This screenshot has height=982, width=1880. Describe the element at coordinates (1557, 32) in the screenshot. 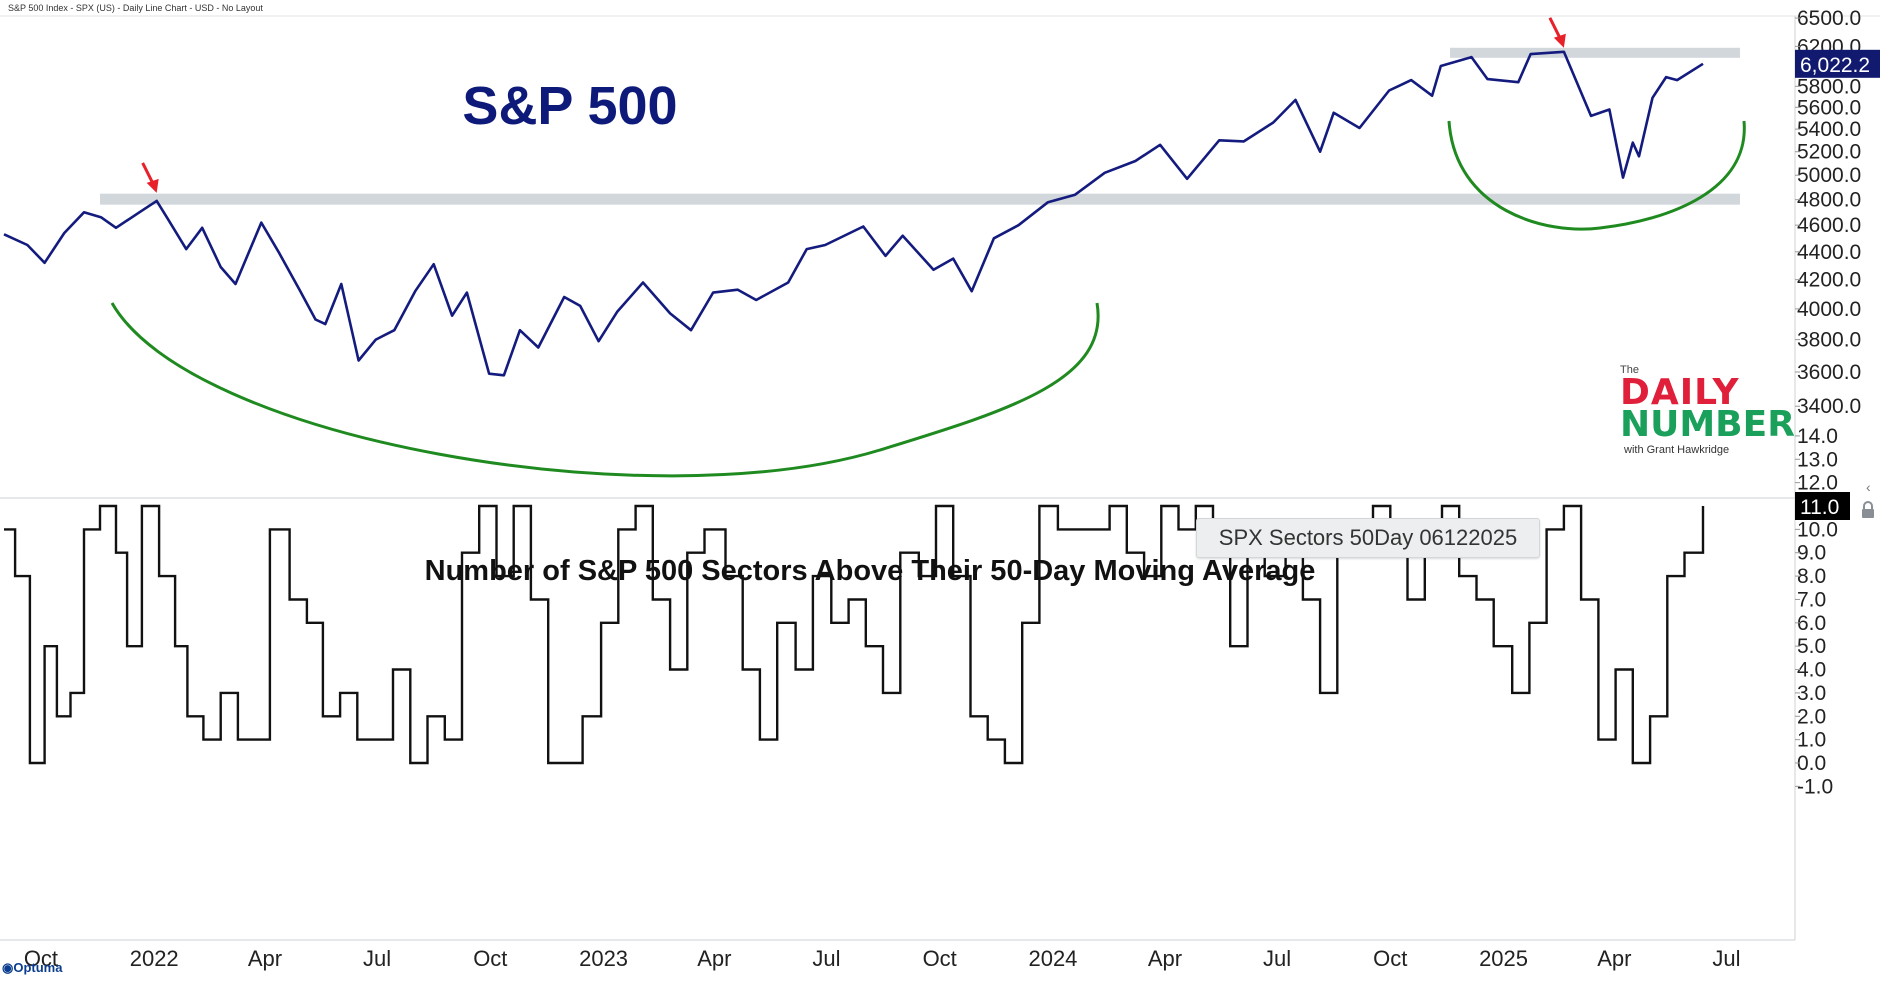

I see `peak-arrow-2025` at that location.